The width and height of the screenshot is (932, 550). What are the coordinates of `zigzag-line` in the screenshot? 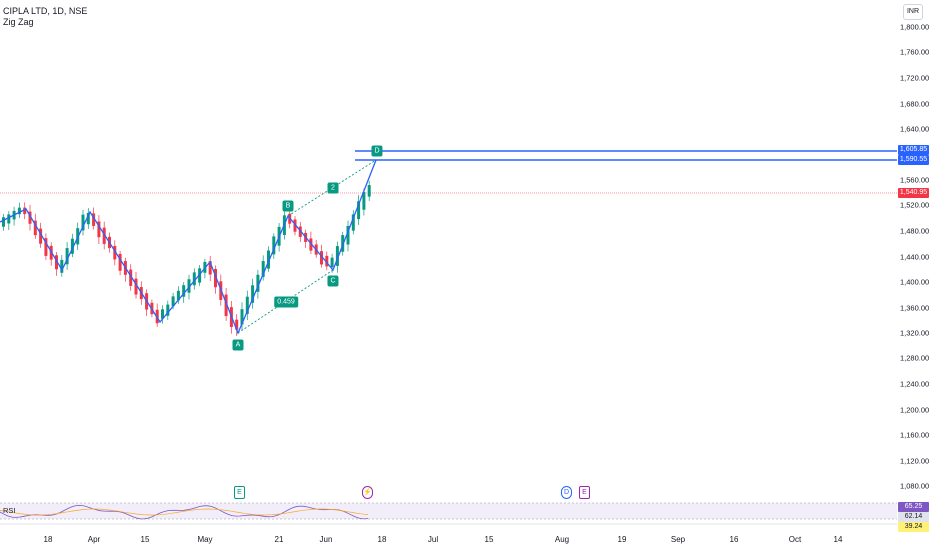 It's located at (188, 247).